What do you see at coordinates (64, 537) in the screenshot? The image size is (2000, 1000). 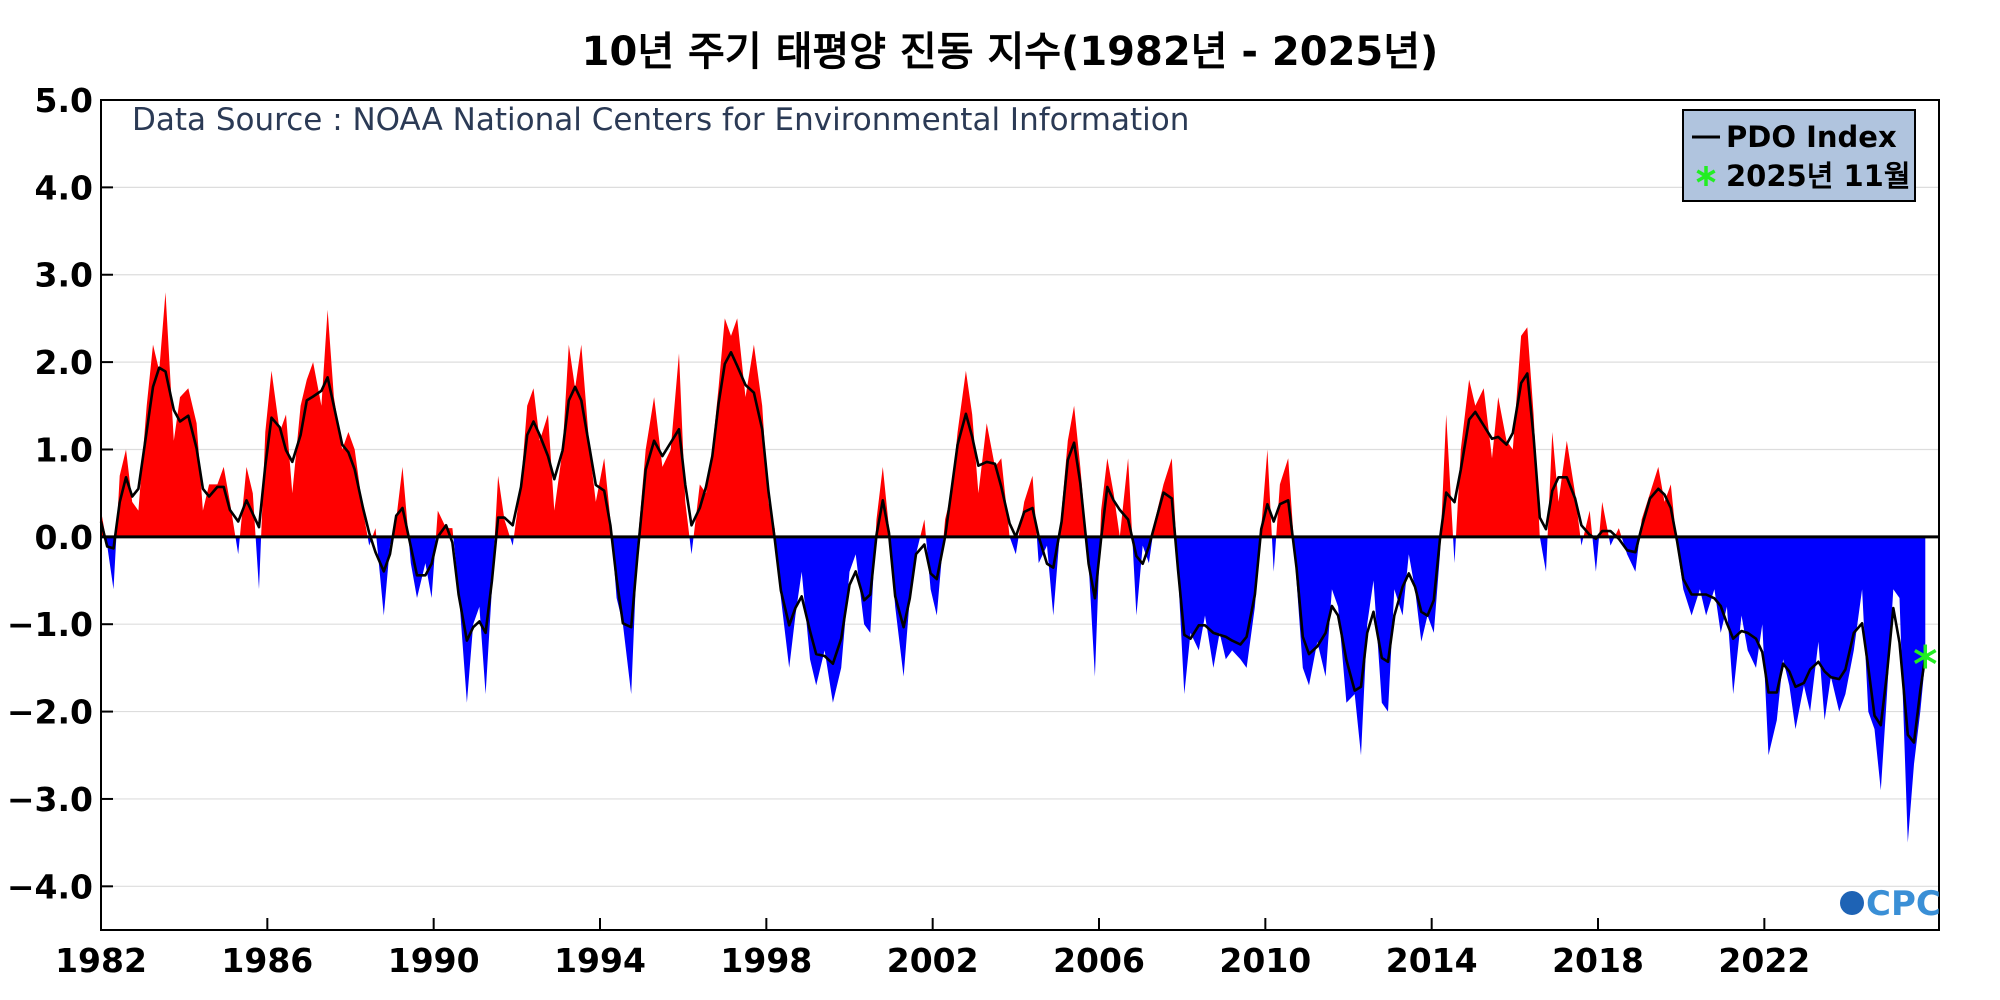 I see `y-tick-label: 0.0` at bounding box center [64, 537].